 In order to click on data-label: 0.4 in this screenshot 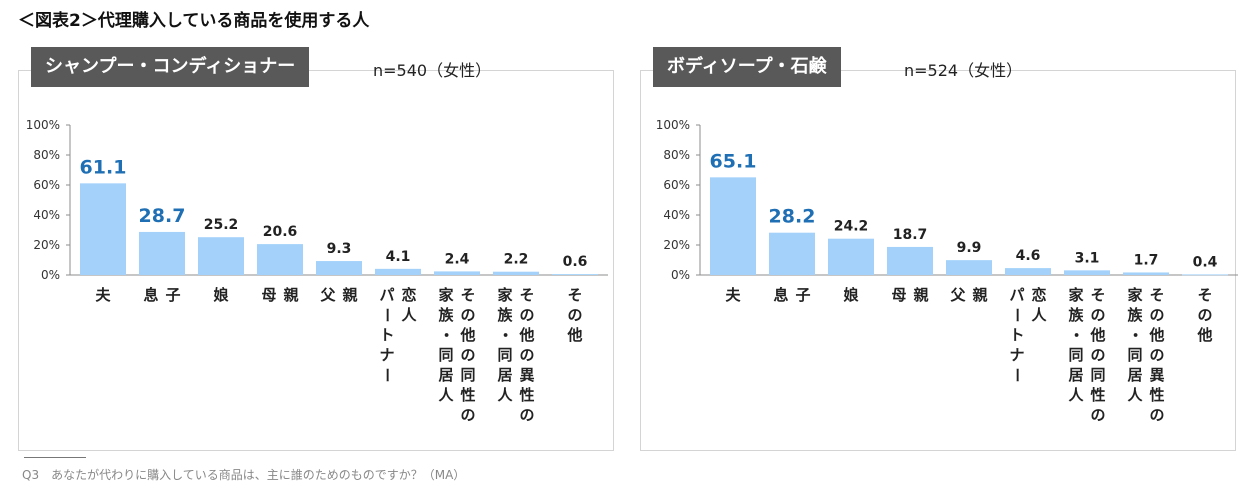, I will do `click(1205, 262)`.